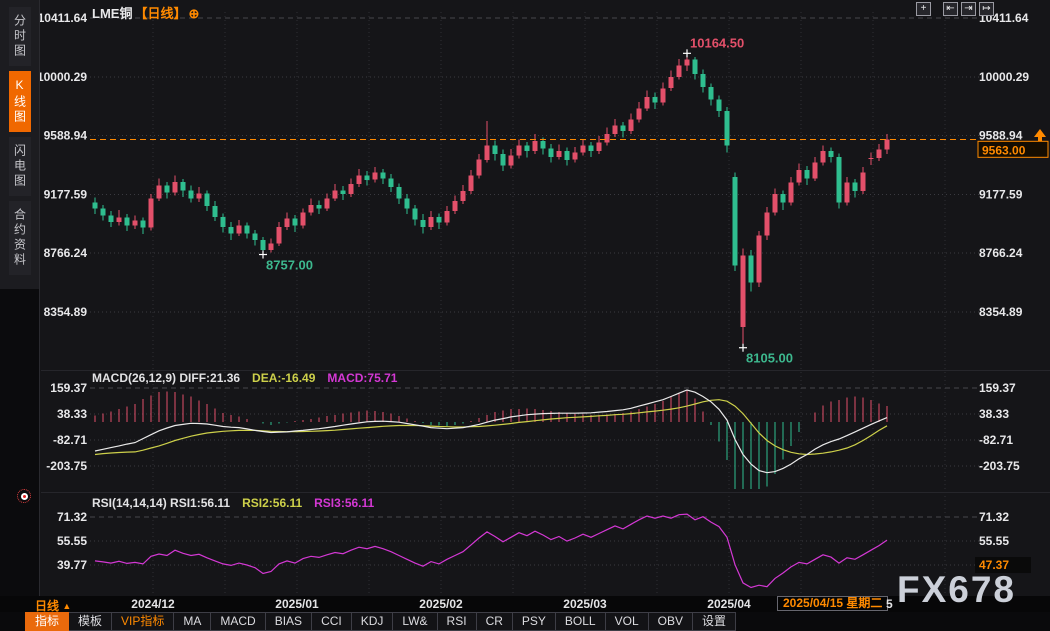 The image size is (1050, 631). I want to click on toolbar-item-ma: MA, so click(193, 621).